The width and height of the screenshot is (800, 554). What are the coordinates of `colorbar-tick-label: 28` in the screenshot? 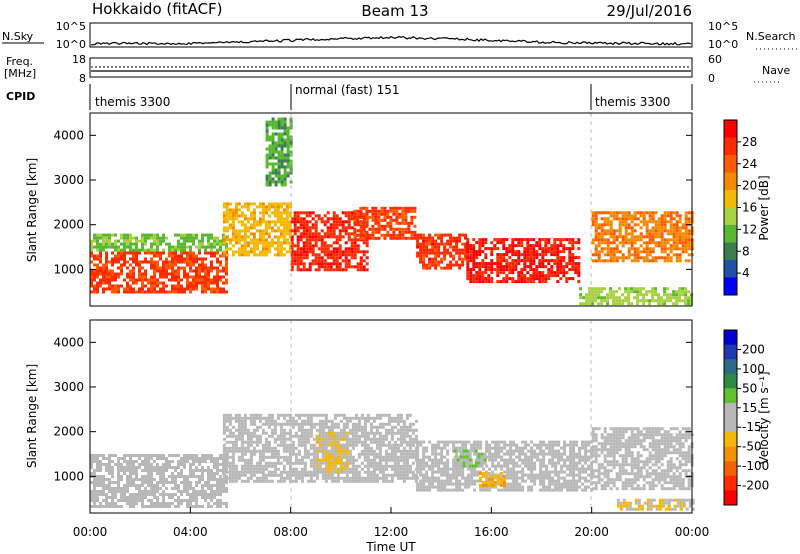 It's located at (749, 142).